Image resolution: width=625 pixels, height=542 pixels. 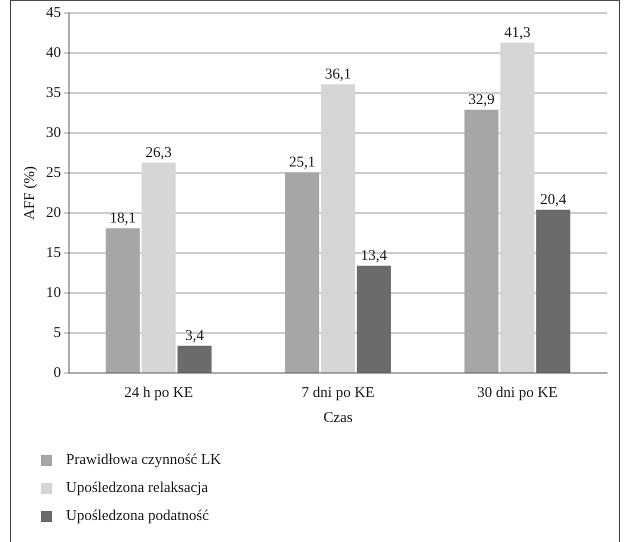 What do you see at coordinates (517, 392) in the screenshot?
I see `x-tick-label: 30 dni po KE` at bounding box center [517, 392].